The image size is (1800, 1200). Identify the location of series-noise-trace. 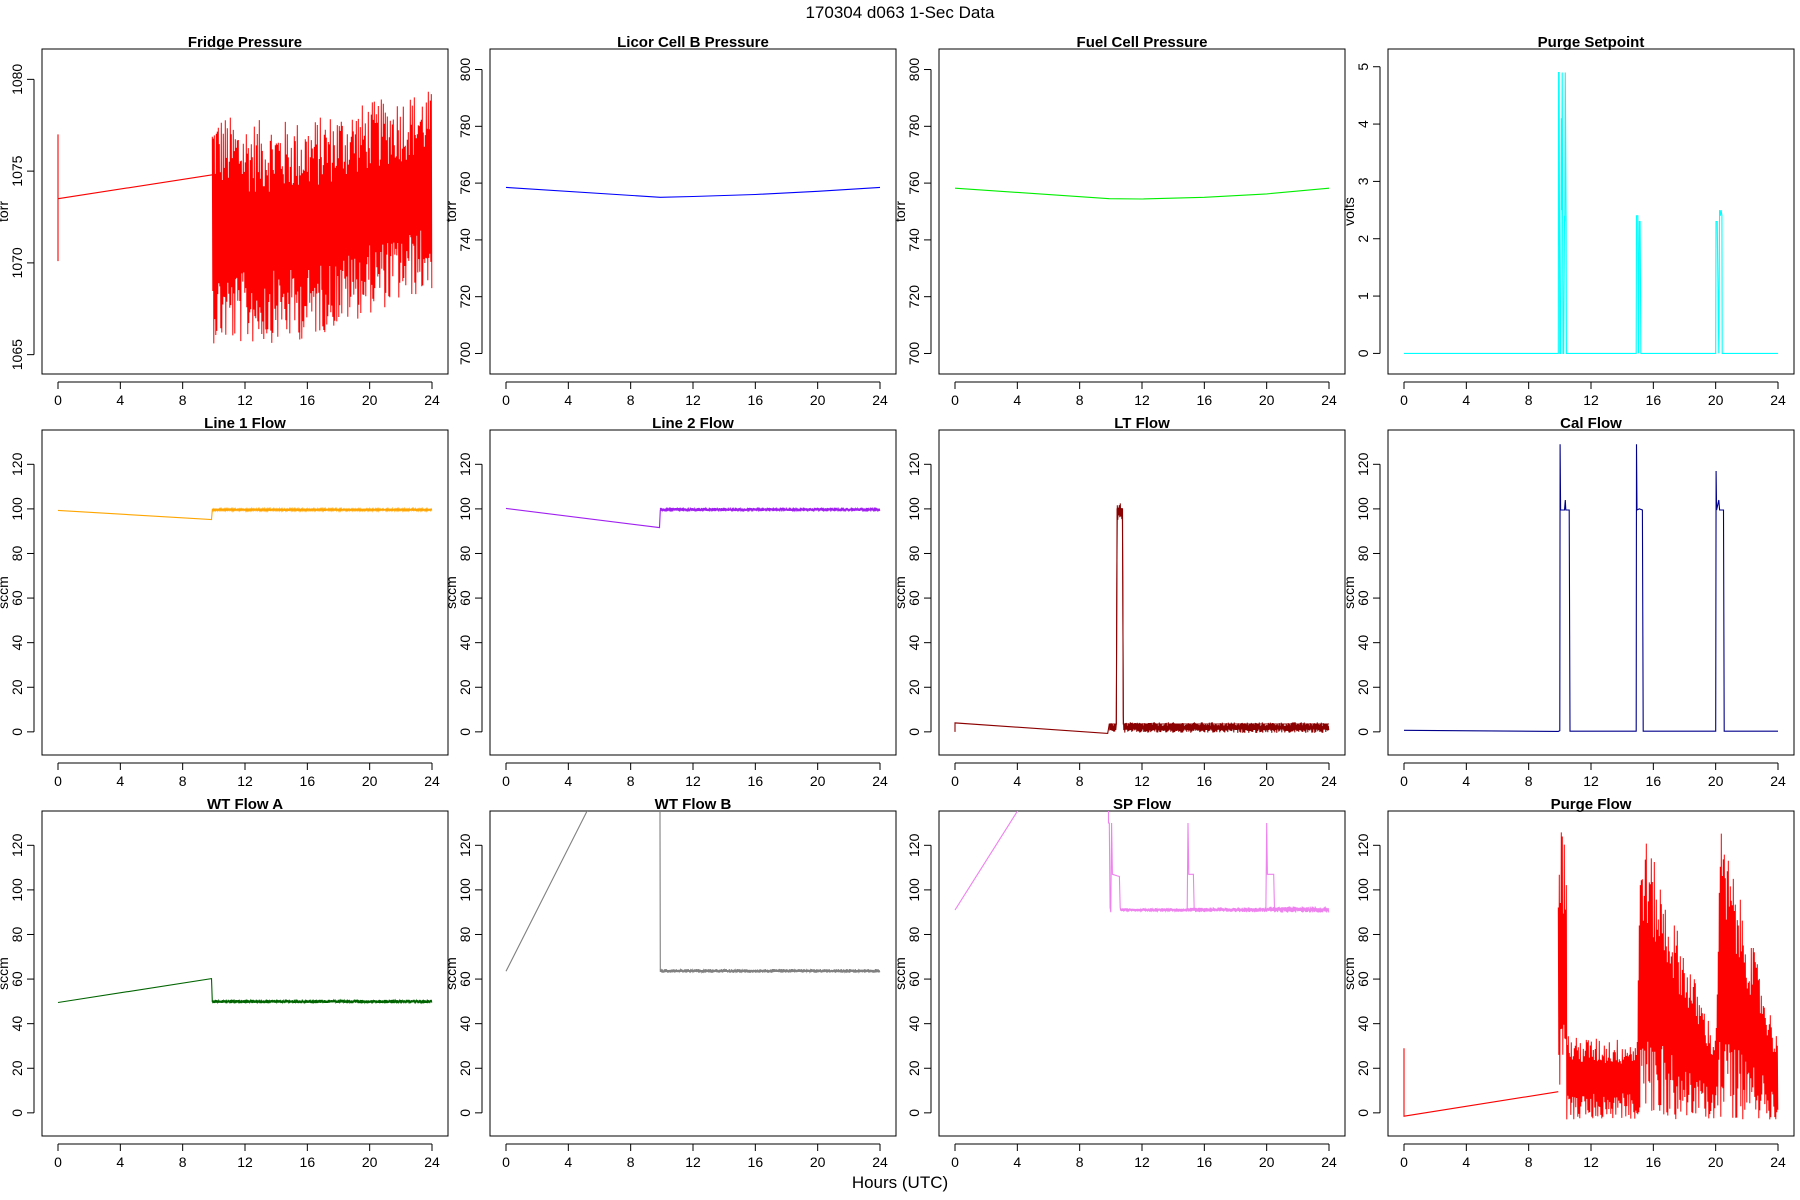
(322, 217).